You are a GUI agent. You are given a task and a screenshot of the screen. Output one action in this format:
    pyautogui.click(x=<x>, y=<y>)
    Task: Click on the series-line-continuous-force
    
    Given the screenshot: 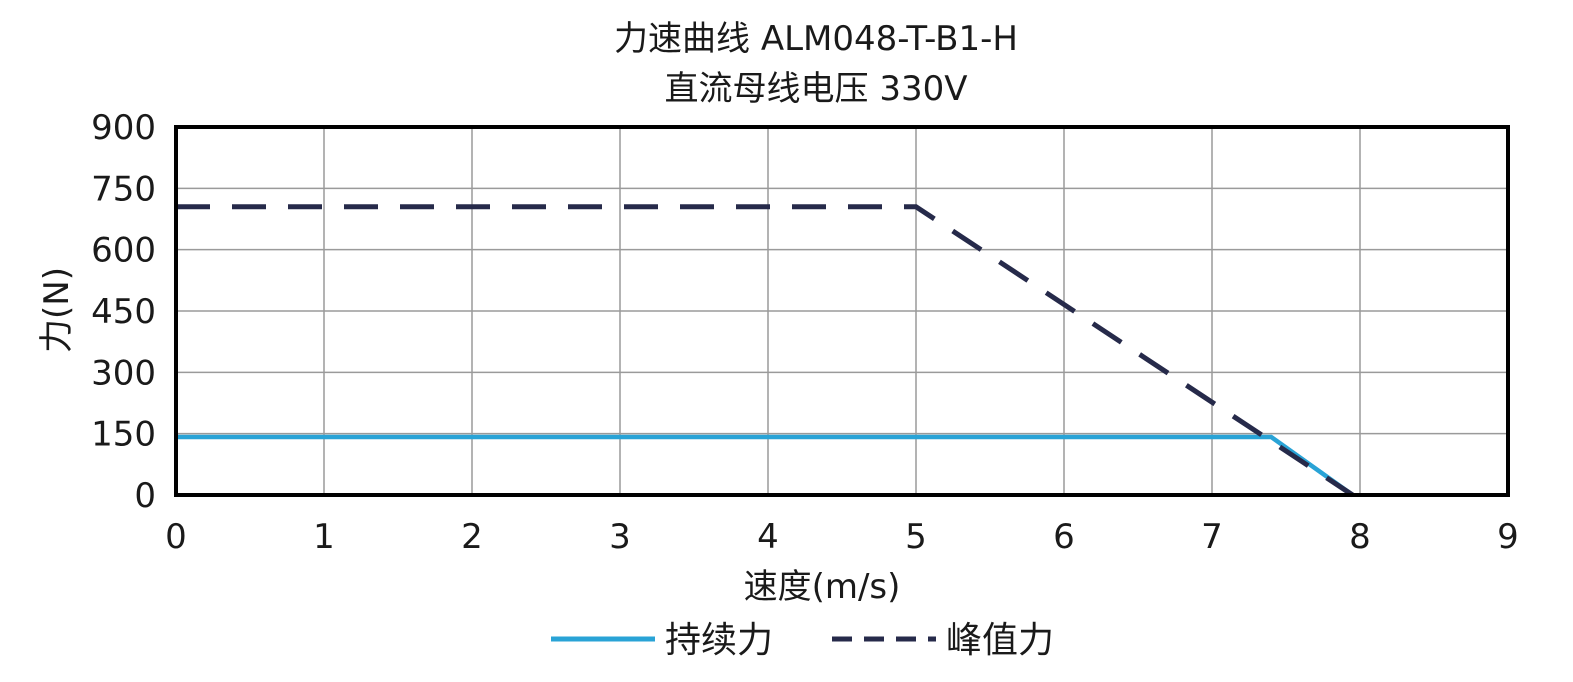 What is the action you would take?
    pyautogui.click(x=765, y=465)
    